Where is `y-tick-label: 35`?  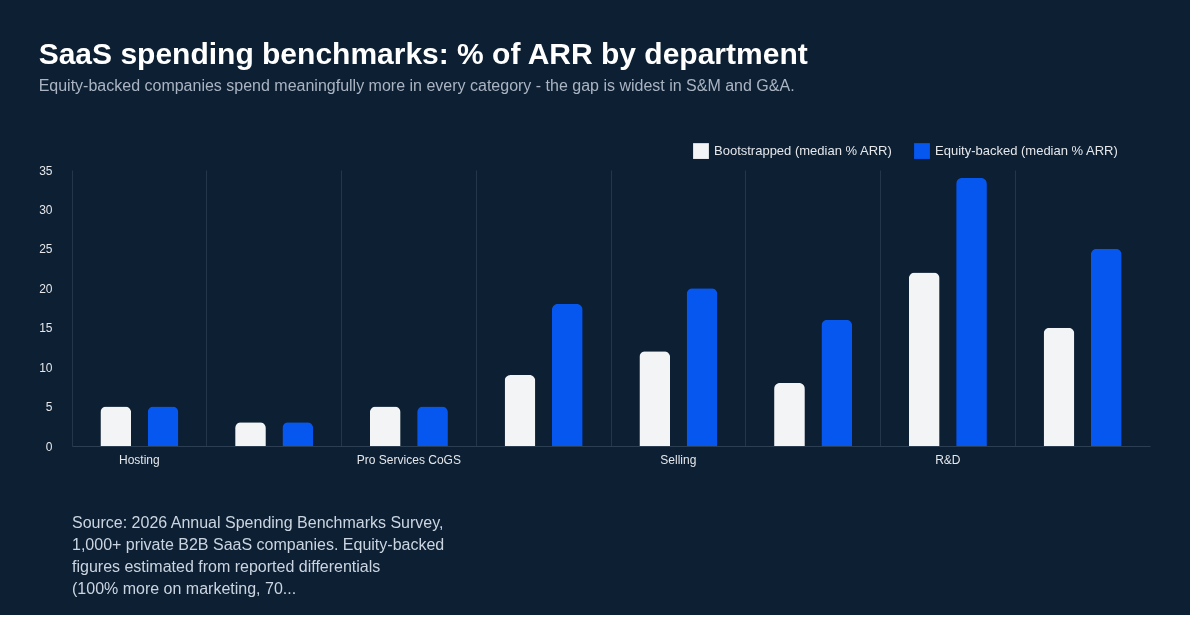 y-tick-label: 35 is located at coordinates (46, 170).